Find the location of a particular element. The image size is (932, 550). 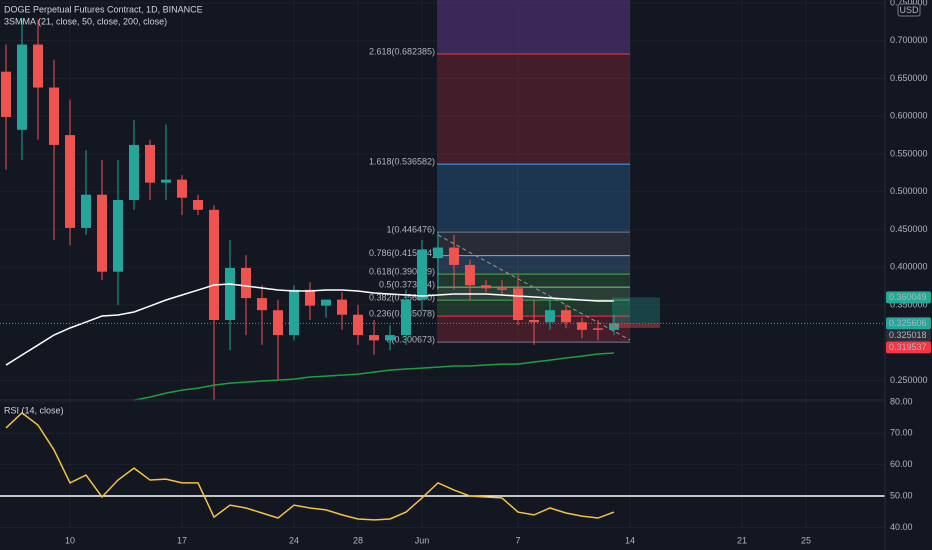

x-tick-label: 21 is located at coordinates (742, 540).